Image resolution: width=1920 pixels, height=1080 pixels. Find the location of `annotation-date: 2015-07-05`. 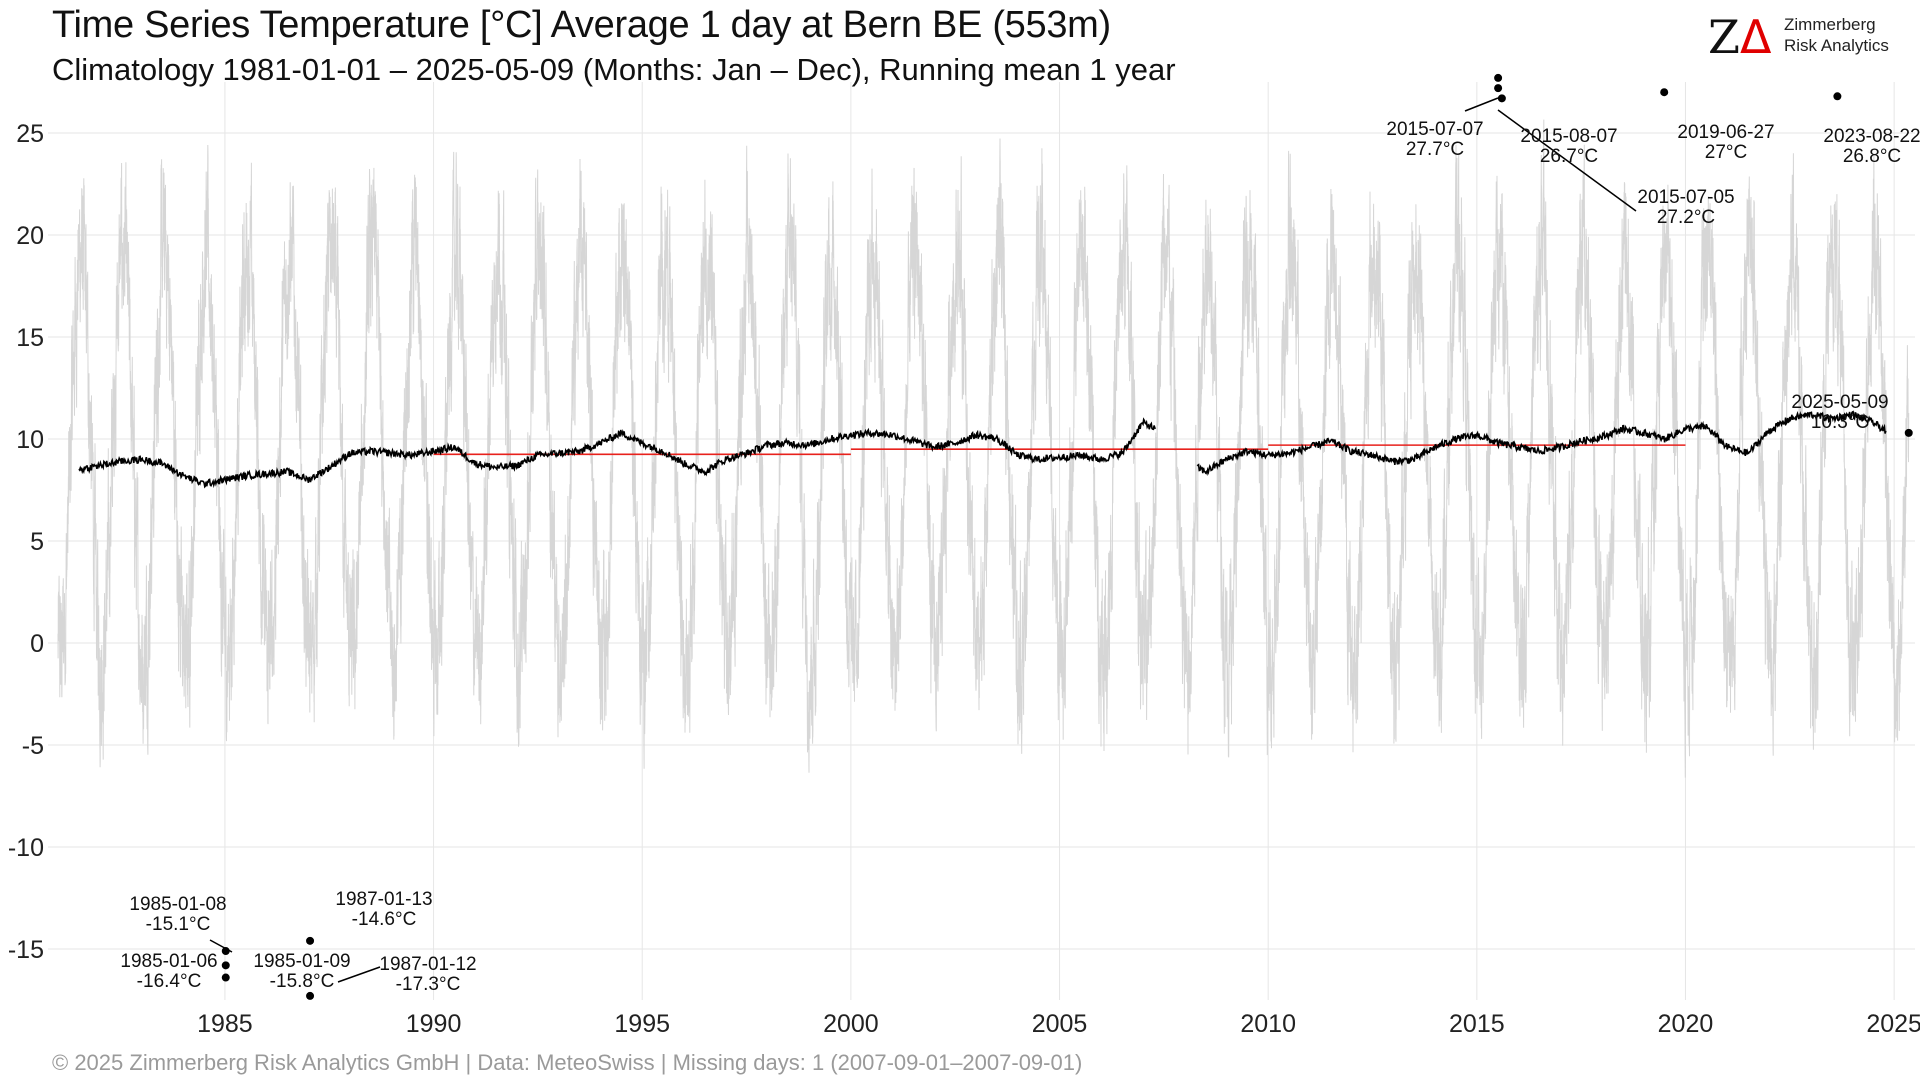

annotation-date: 2015-07-05 is located at coordinates (1685, 197).